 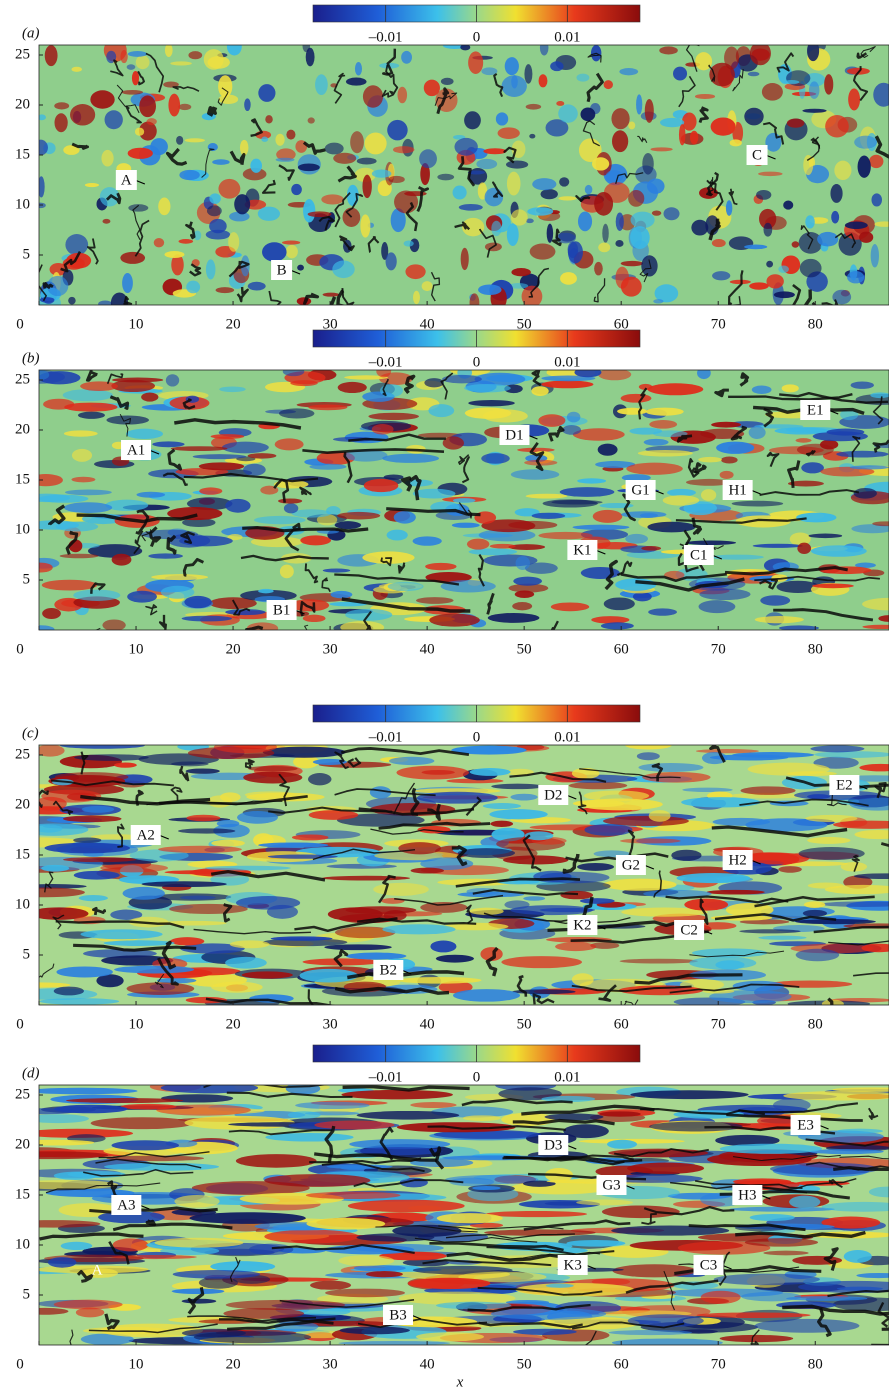 What do you see at coordinates (351, 1352) in the screenshot?
I see `vortex-contour` at bounding box center [351, 1352].